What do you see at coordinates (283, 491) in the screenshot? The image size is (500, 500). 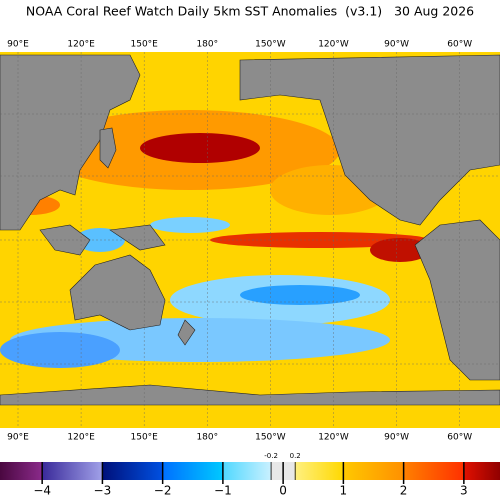 I see `colorbar-label: 0` at bounding box center [283, 491].